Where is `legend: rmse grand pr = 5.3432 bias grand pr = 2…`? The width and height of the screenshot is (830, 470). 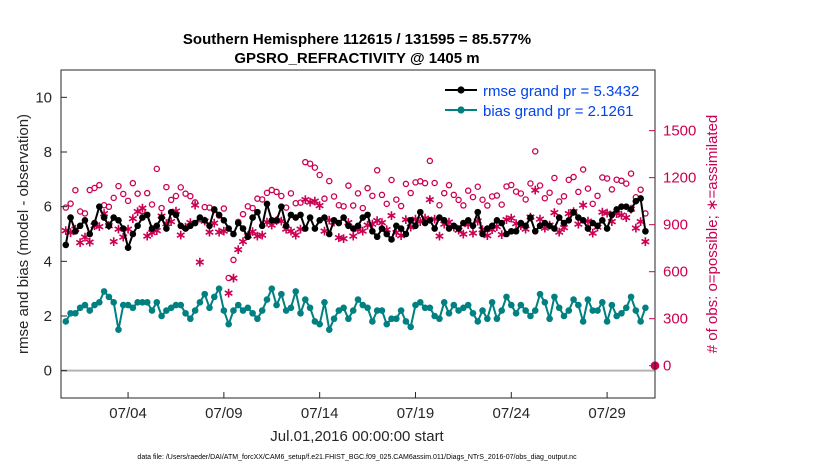
legend: rmse grand pr = 5.3432 bias grand pr = 2… is located at coordinates (545, 98).